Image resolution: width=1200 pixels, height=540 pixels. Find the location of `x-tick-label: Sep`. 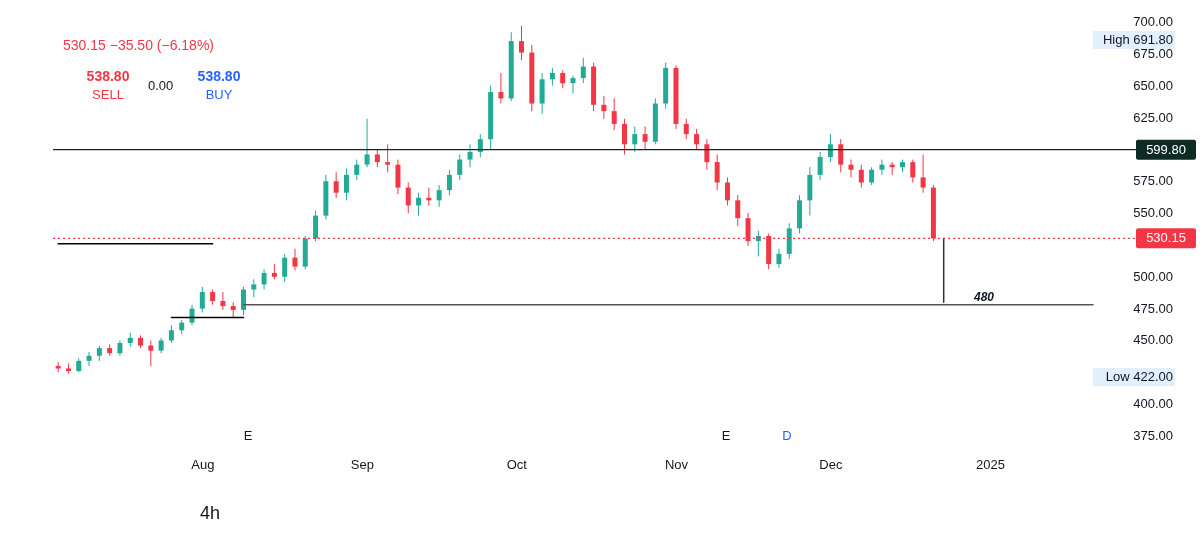

x-tick-label: Sep is located at coordinates (362, 464).